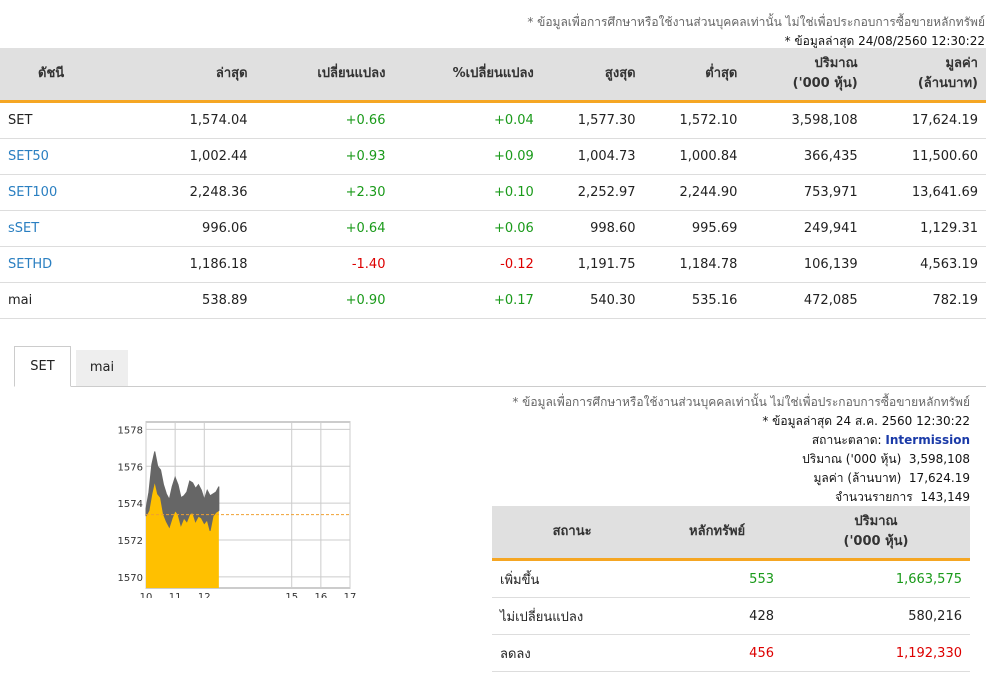  Describe the element at coordinates (694, 75) in the screenshot. I see `col-low: ต่ำสุด` at that location.